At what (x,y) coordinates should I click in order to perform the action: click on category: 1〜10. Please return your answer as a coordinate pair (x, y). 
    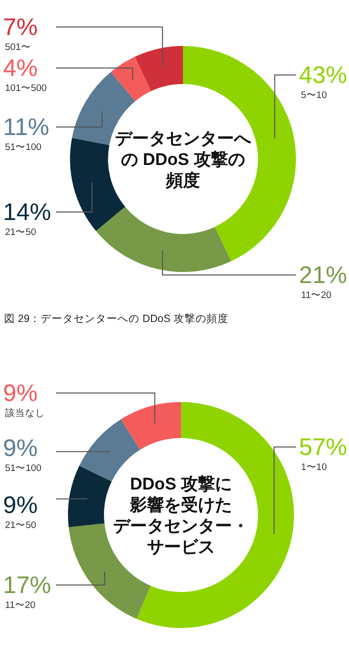
    Looking at the image, I should click on (314, 467).